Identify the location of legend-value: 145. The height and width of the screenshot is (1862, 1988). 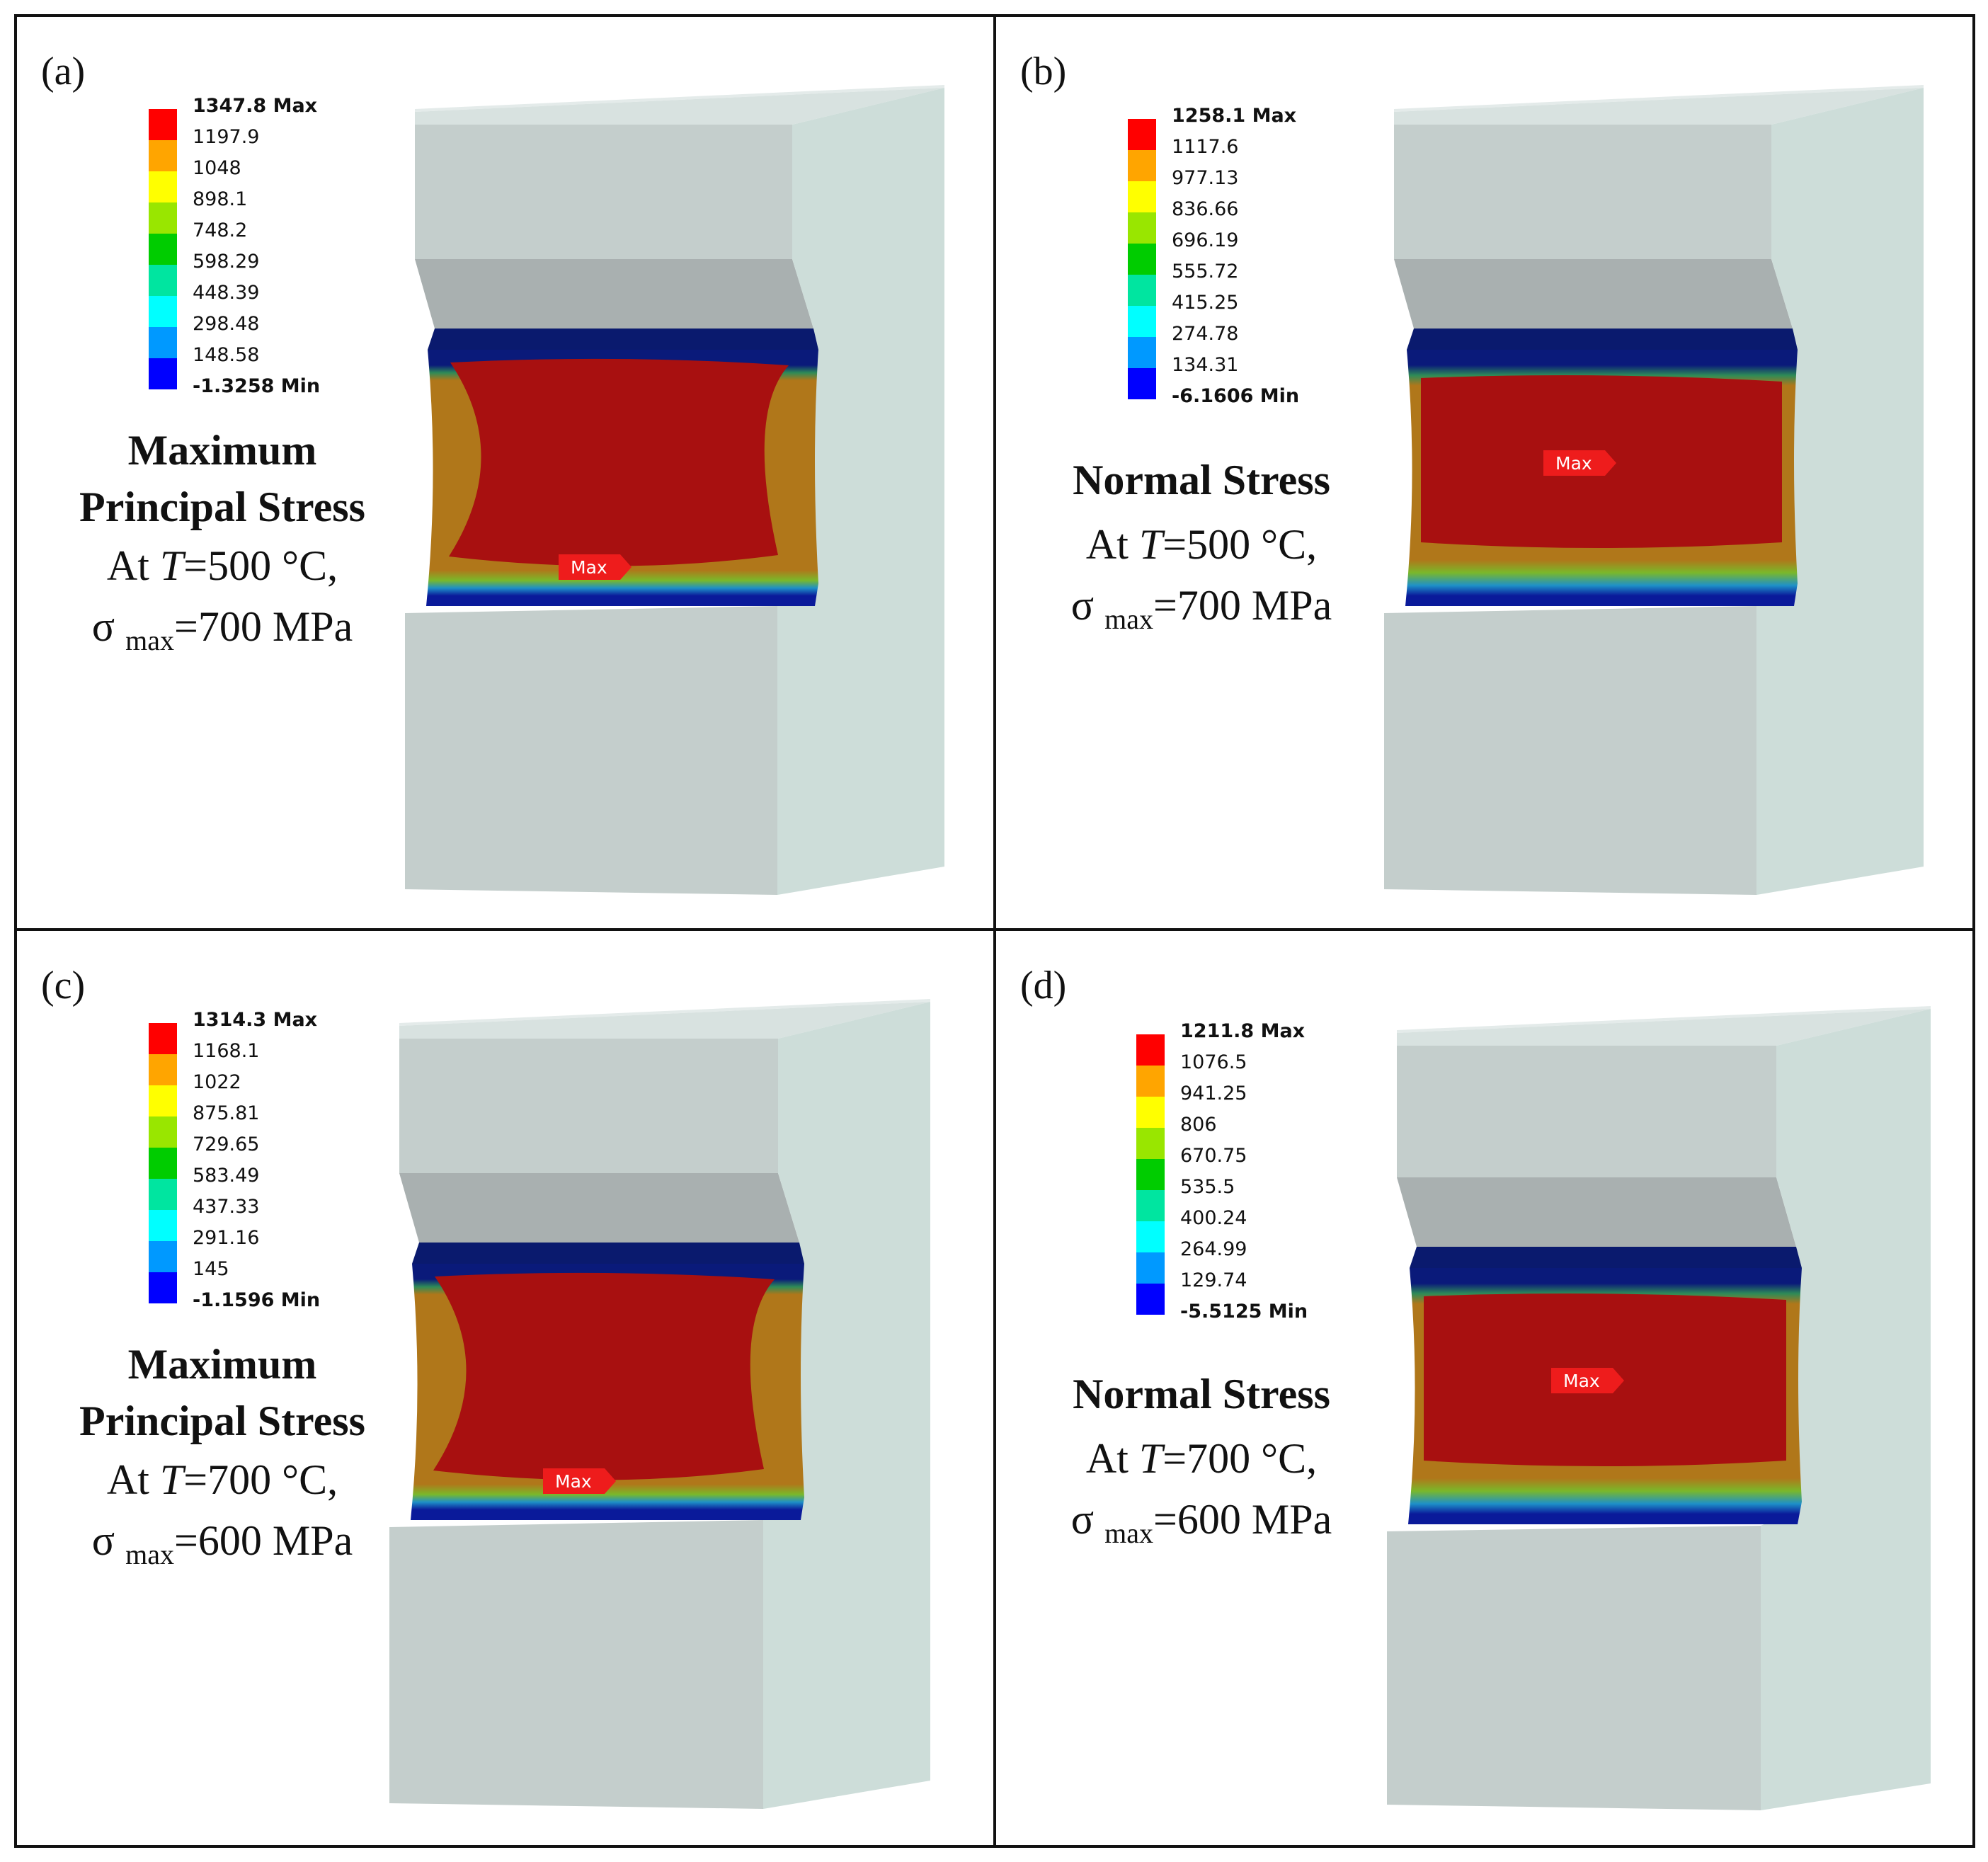
(211, 1269).